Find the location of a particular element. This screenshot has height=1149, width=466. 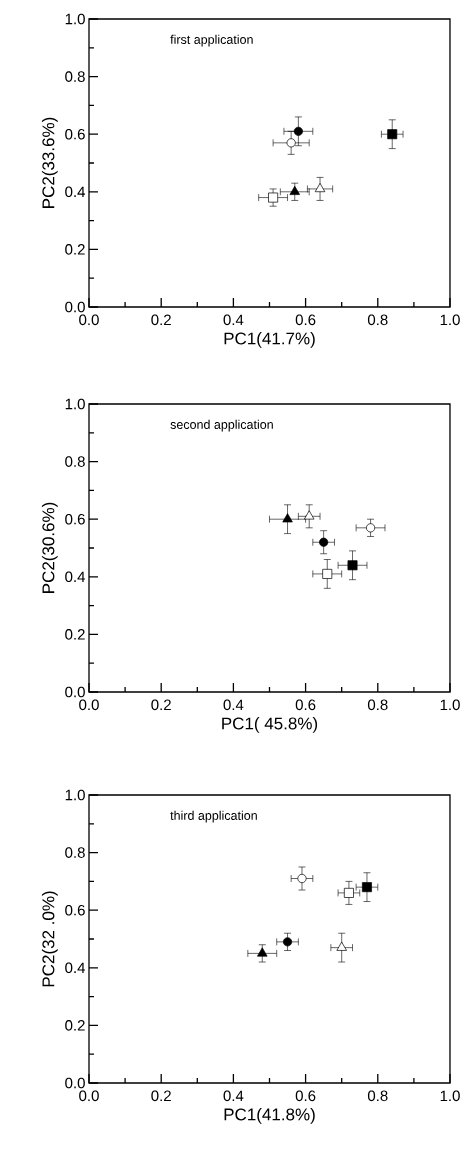

annotation: third application is located at coordinates (213, 816).